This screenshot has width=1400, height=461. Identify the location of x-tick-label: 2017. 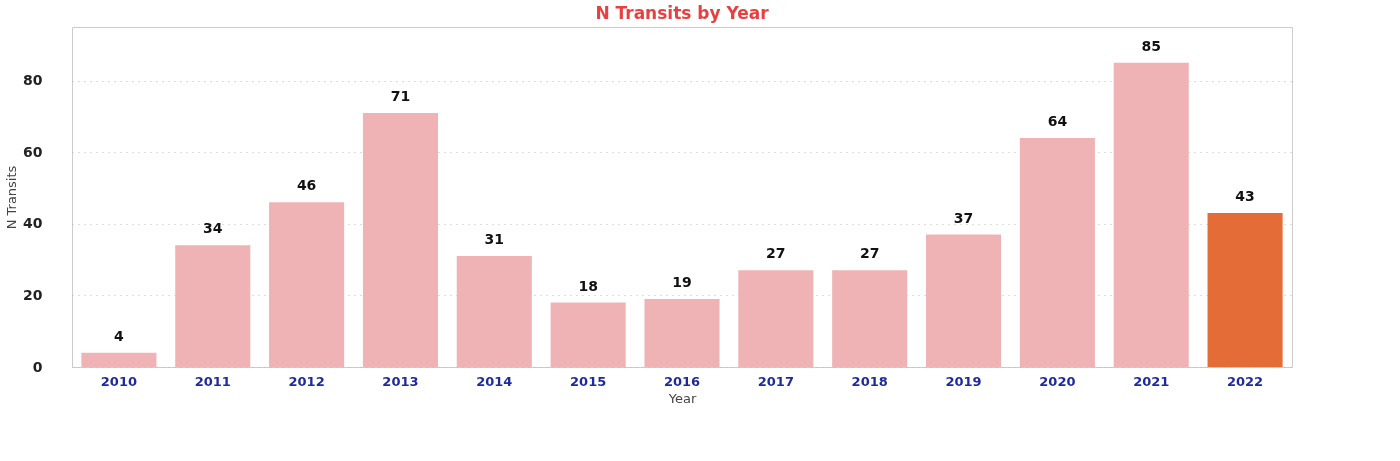
(775, 381).